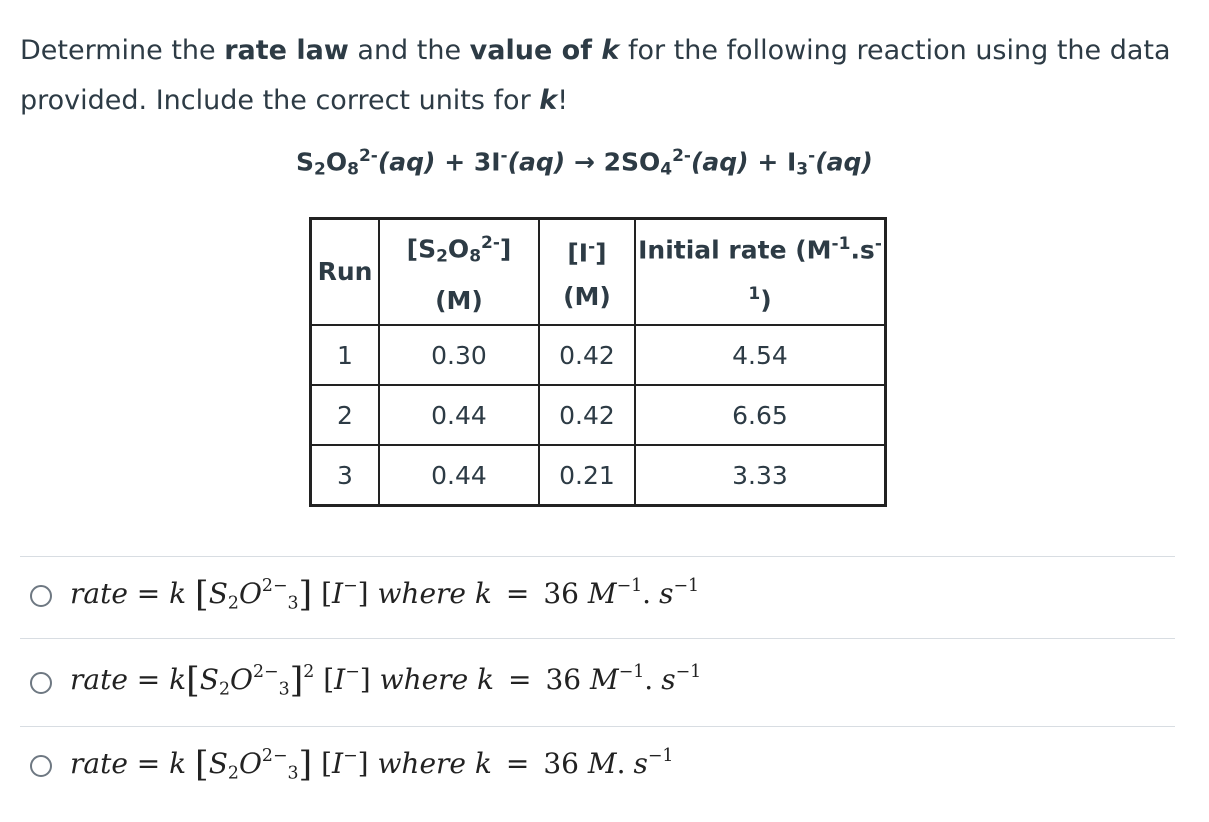 Image resolution: width=1209 pixels, height=822 pixels. What do you see at coordinates (587, 475) in the screenshot?
I see `cell-iodide: 0.21` at bounding box center [587, 475].